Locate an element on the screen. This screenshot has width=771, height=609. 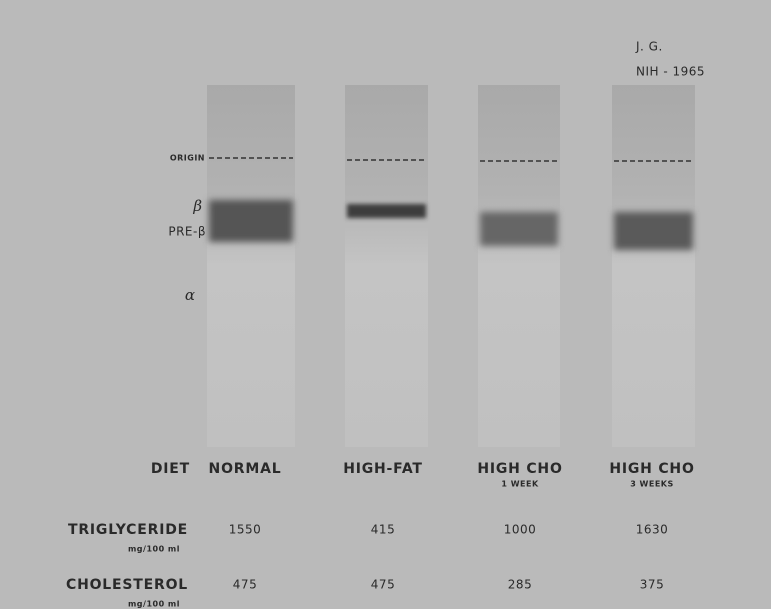
table-cell: 1550 is located at coordinates (245, 530).